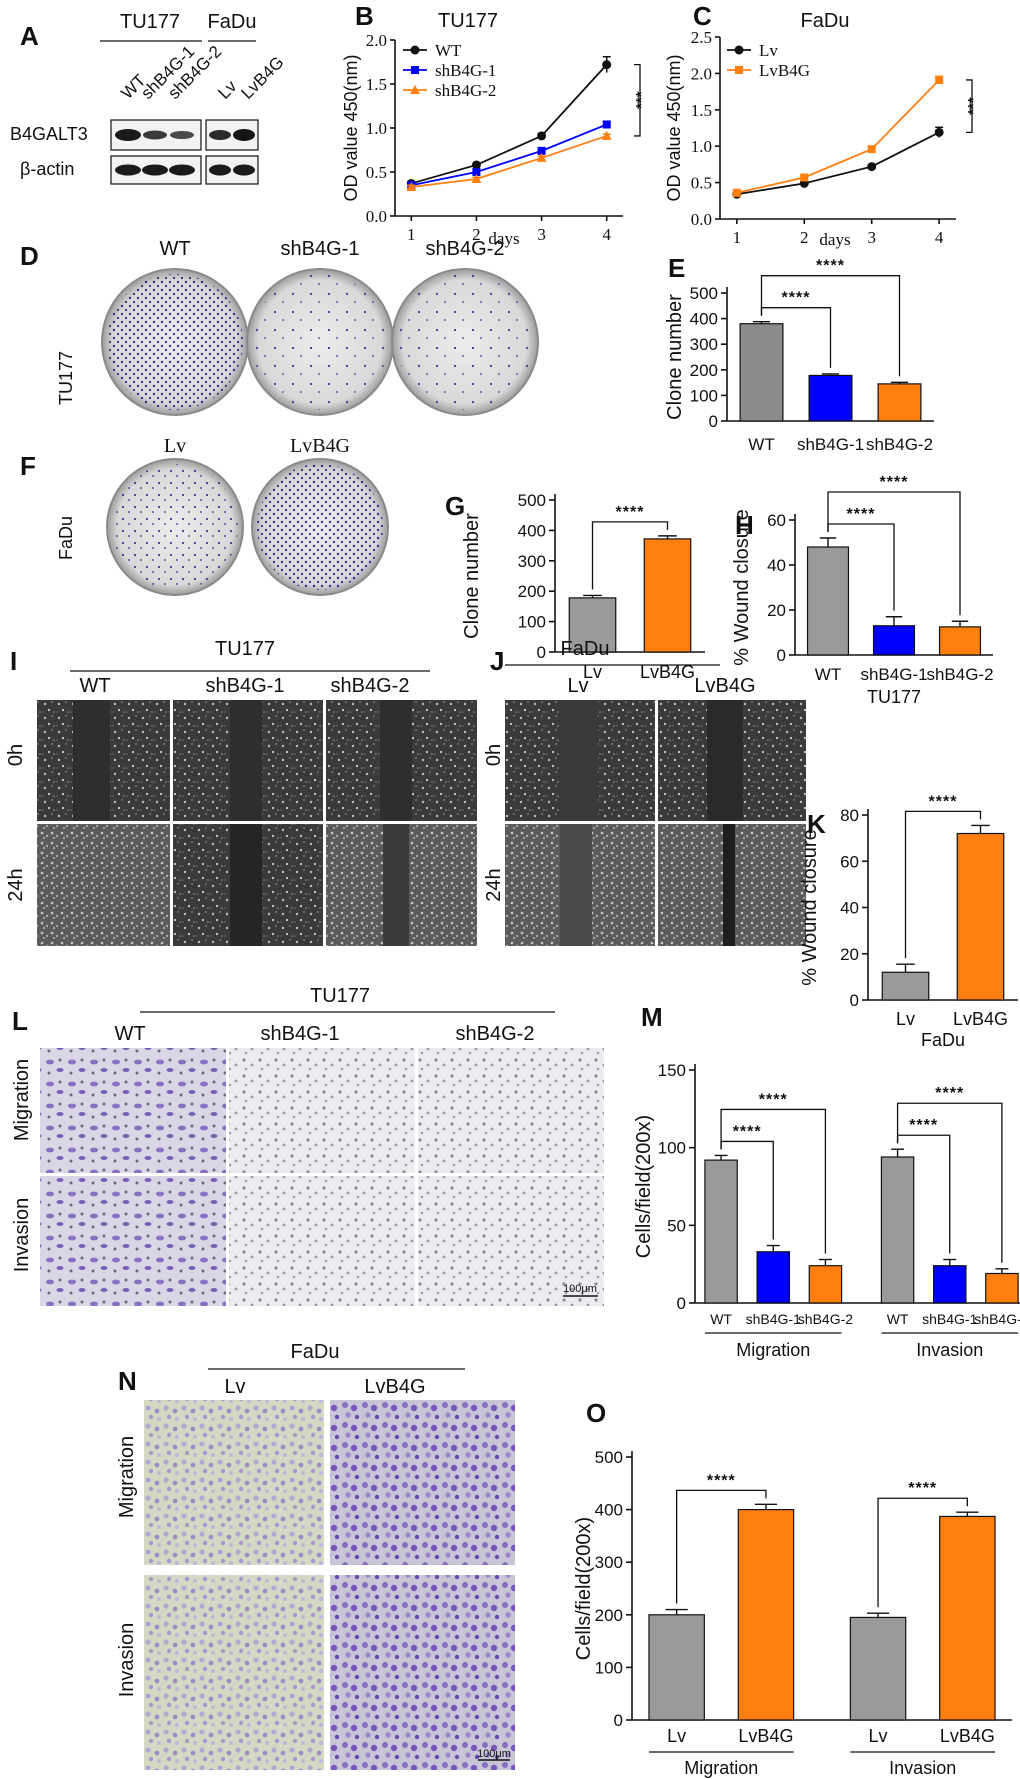  Describe the element at coordinates (22, 1235) in the screenshot. I see `transwell-row-invasion: Invasion` at that location.